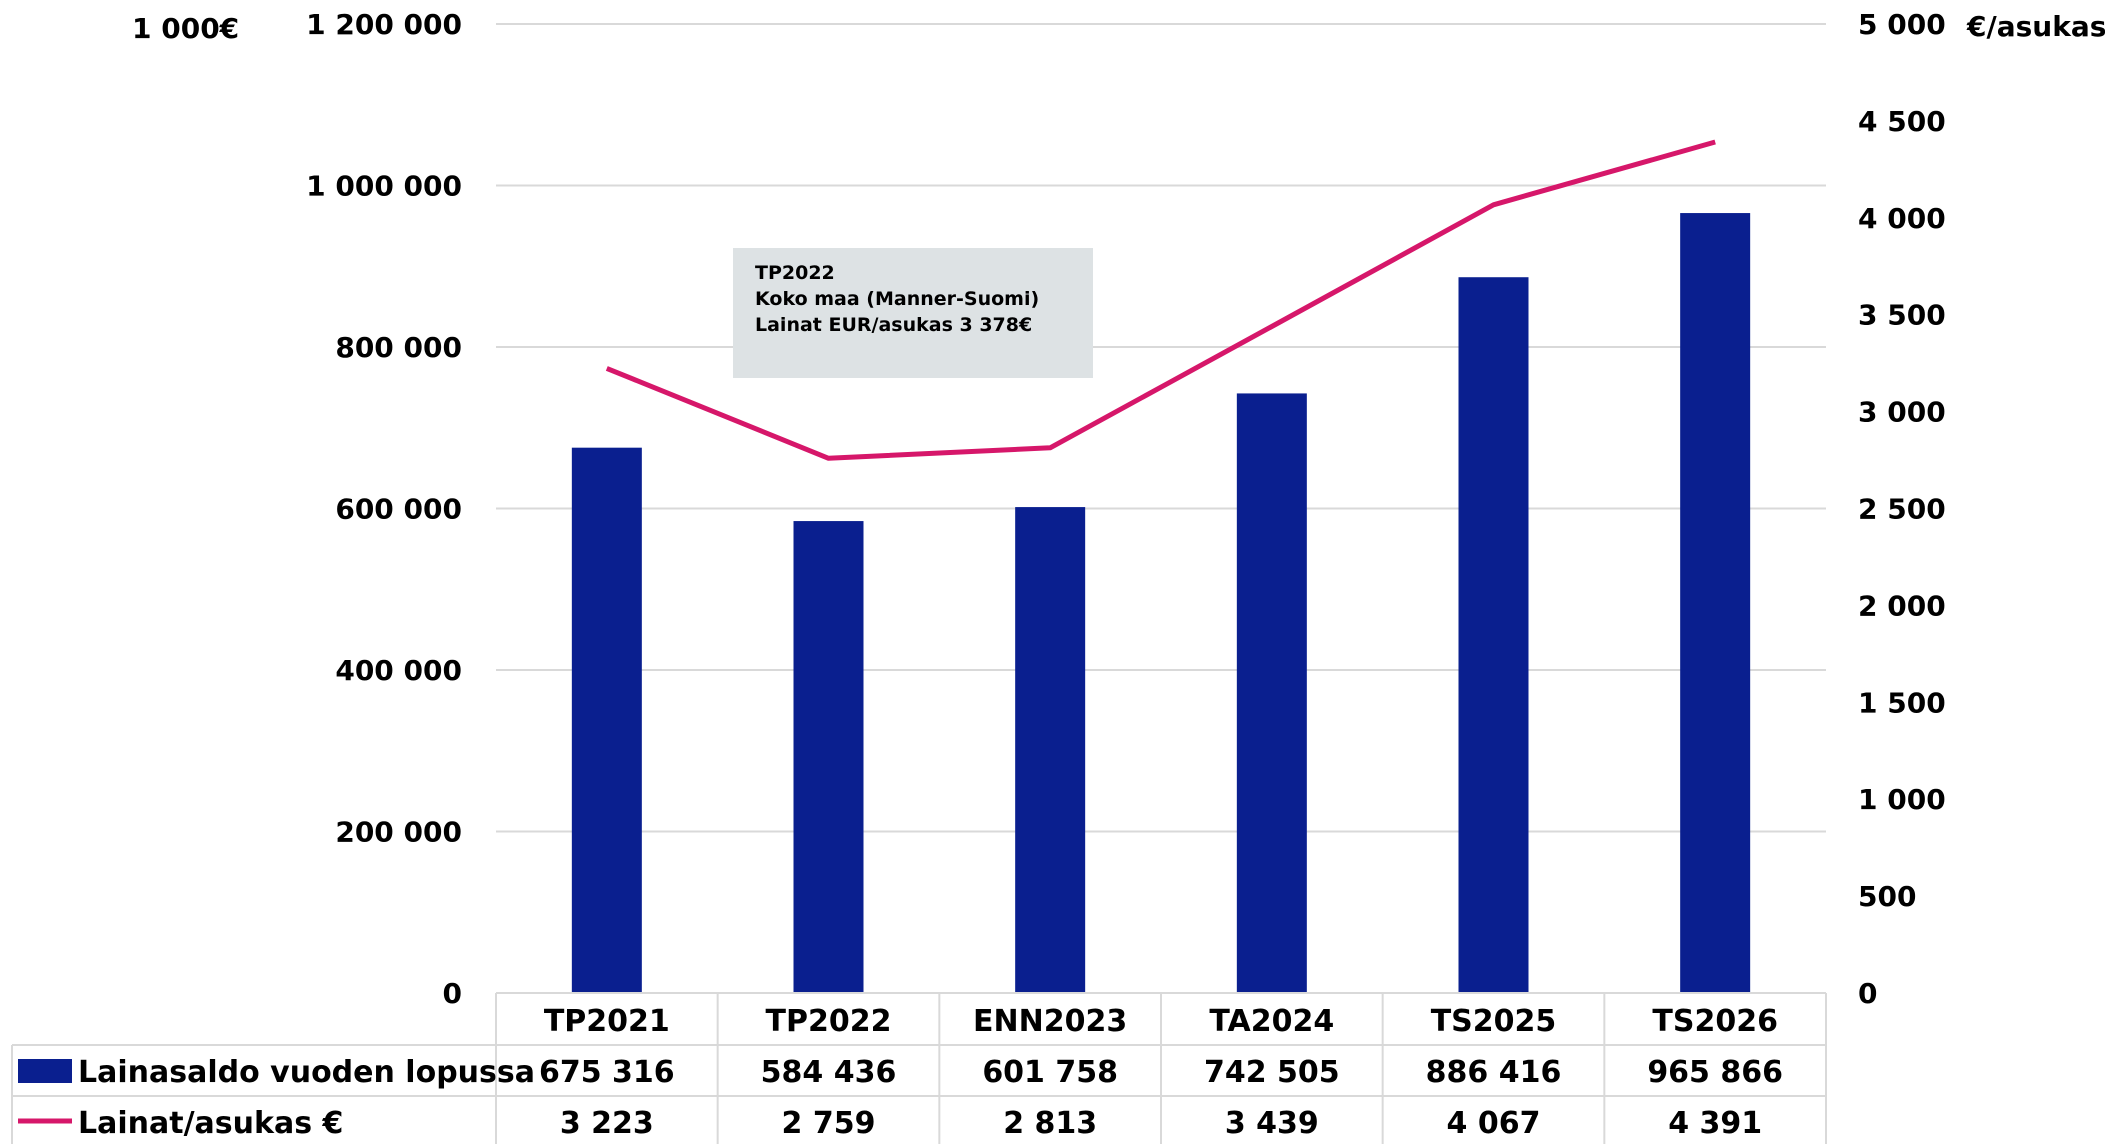  Describe the element at coordinates (1272, 1123) in the screenshot. I see `data-label-line: 3 439` at that location.